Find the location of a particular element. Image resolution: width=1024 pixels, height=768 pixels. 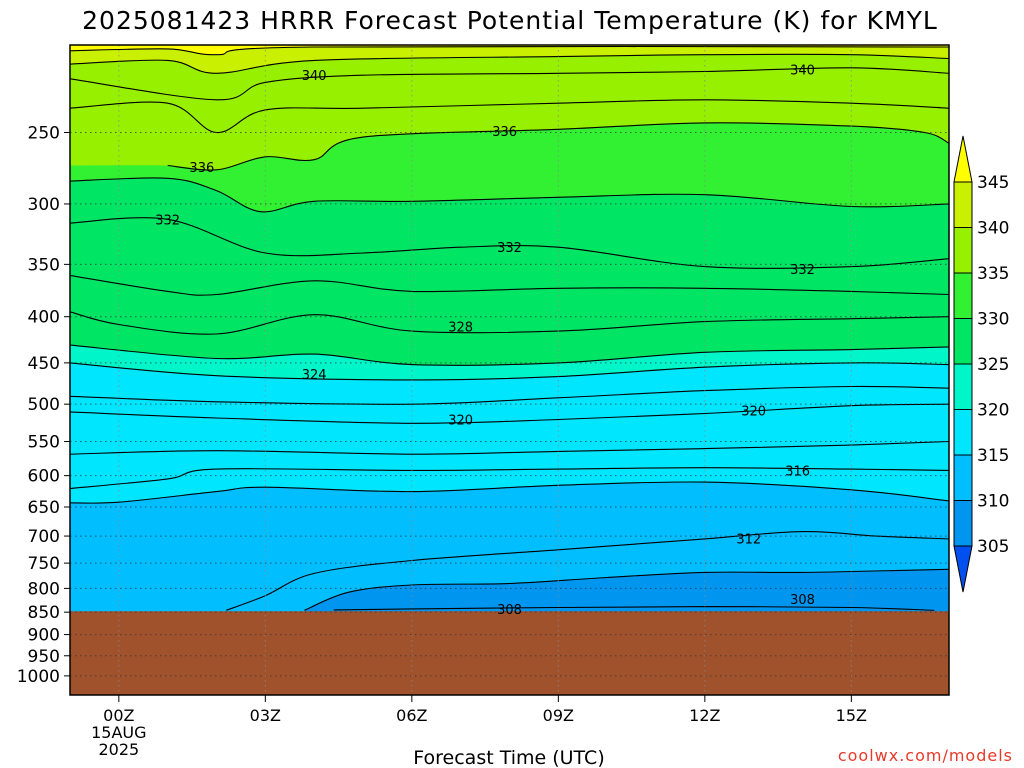

y-tick-label-650: 650 is located at coordinates (44, 508).